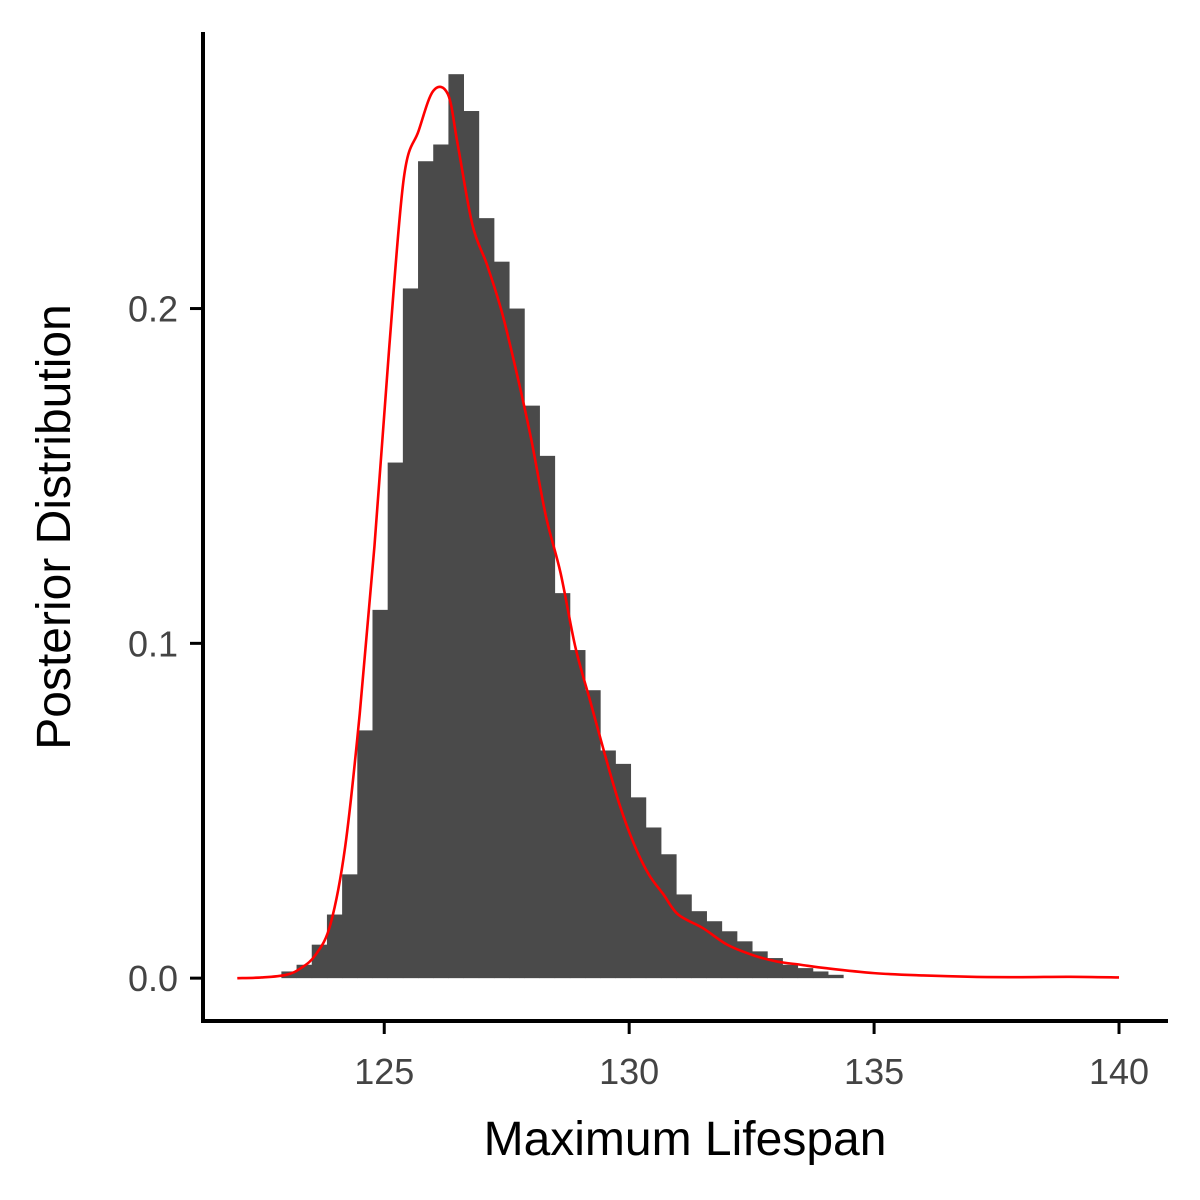 This screenshot has height=1200, width=1200. I want to click on y-tick-label: 0.0, so click(153, 978).